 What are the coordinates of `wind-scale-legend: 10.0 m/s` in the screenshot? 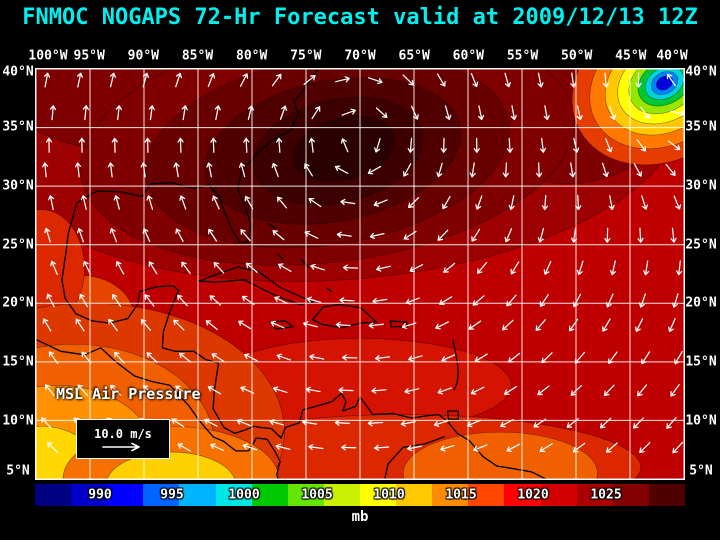 It's located at (123, 439).